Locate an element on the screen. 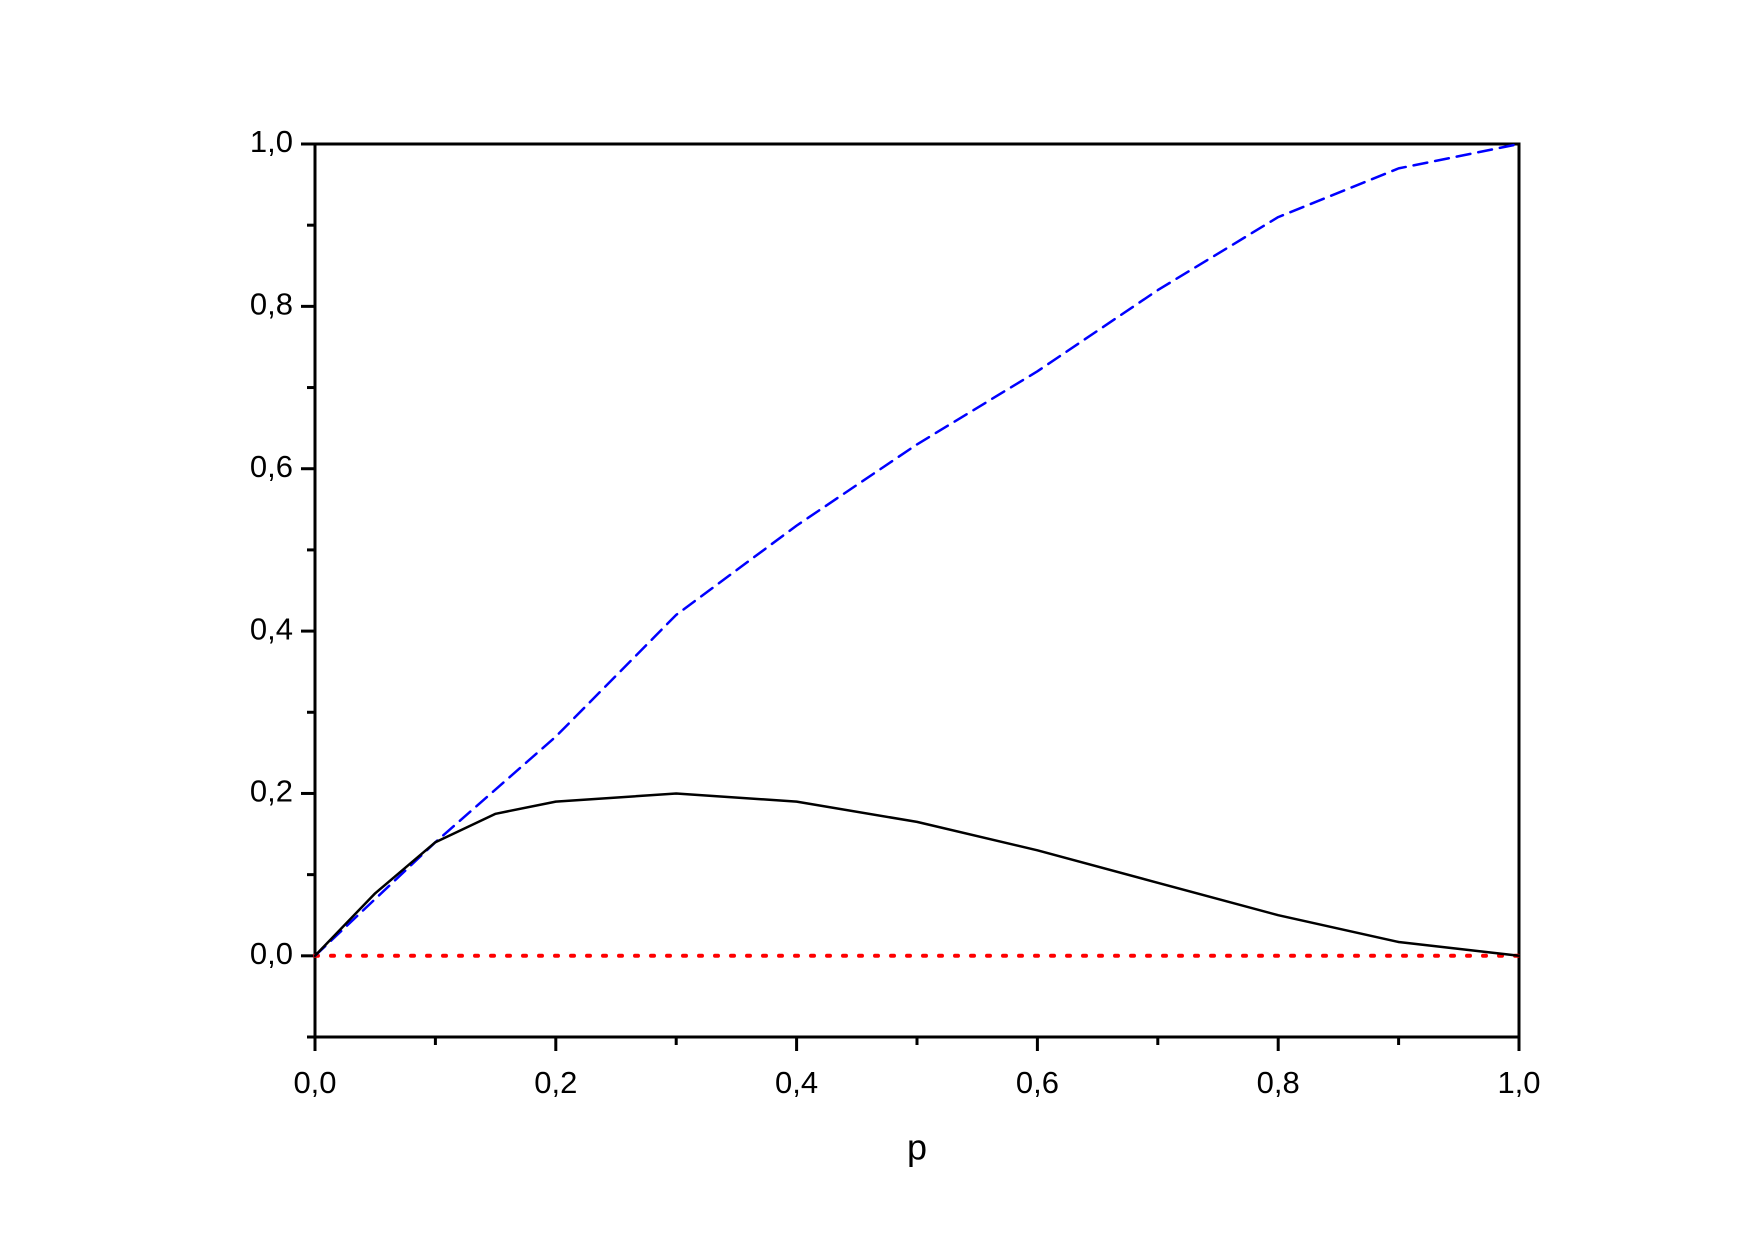  y-tick-label: 1,0 is located at coordinates (271, 141).